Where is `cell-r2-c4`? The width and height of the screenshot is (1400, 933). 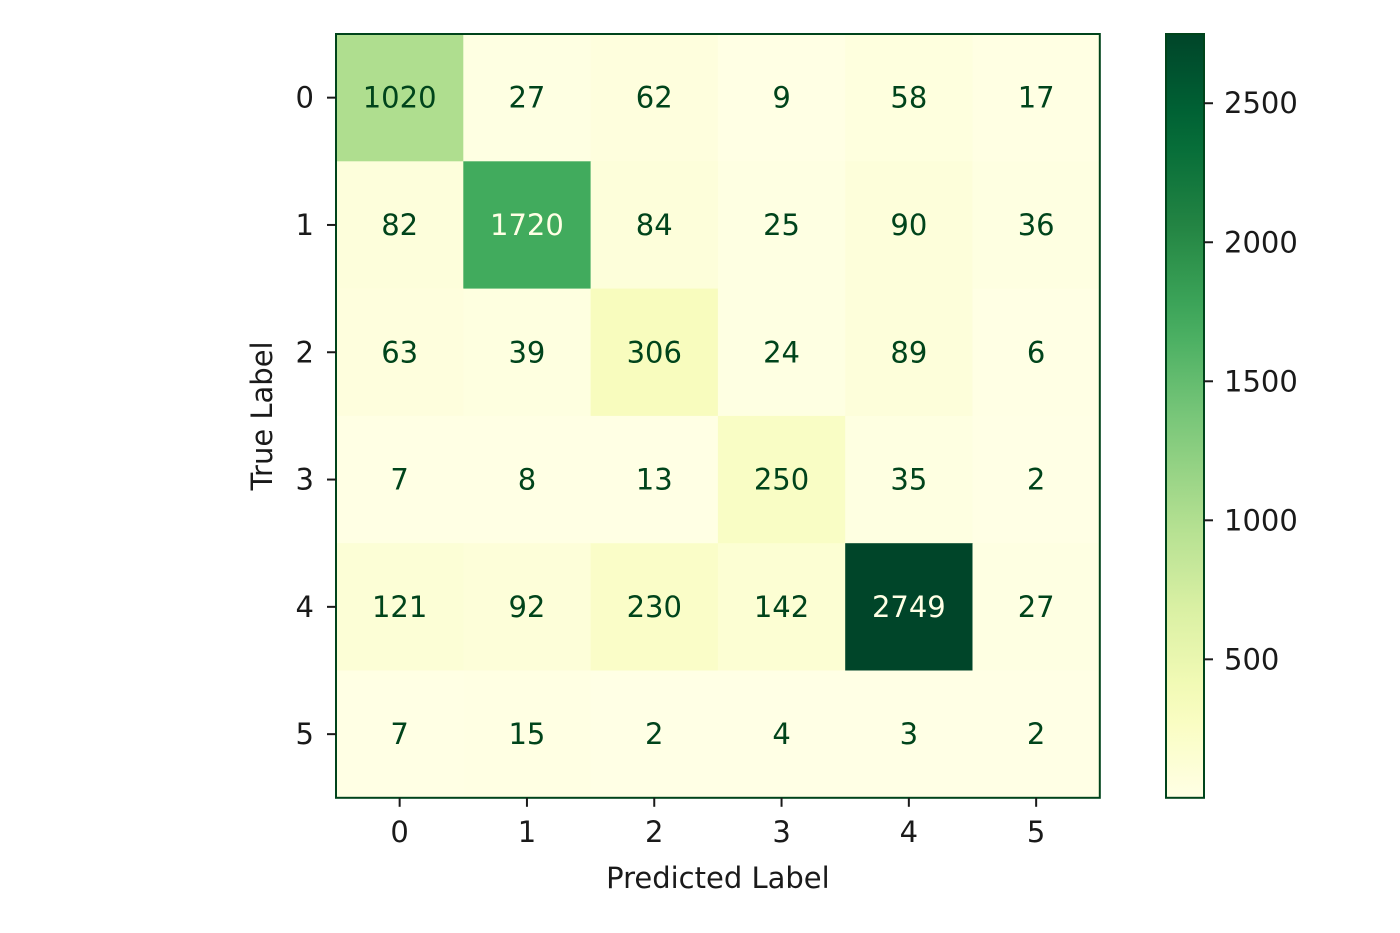 cell-r2-c4 is located at coordinates (909, 352).